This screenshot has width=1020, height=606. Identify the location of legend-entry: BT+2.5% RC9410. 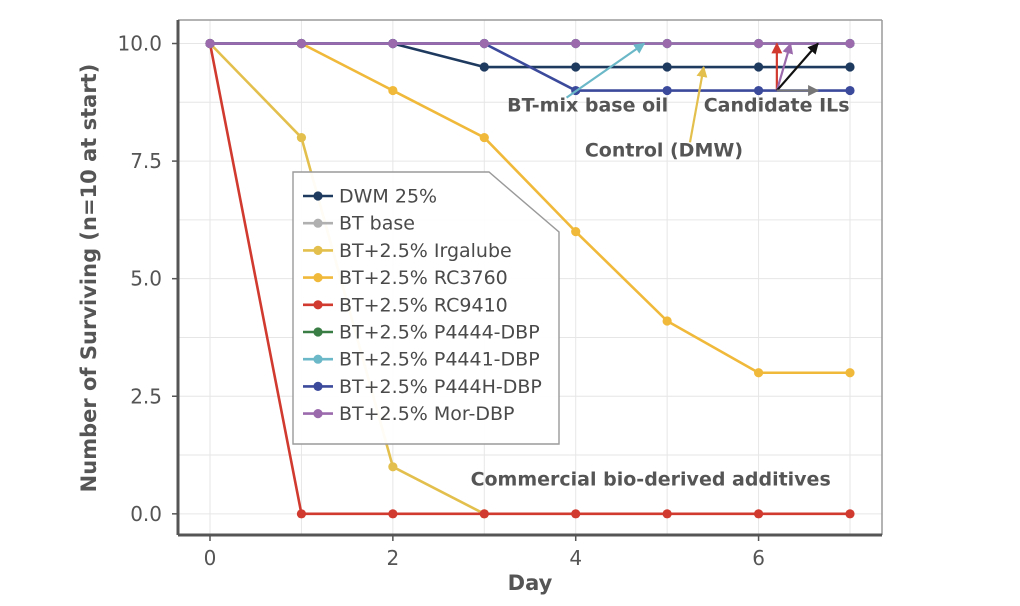
(405, 305).